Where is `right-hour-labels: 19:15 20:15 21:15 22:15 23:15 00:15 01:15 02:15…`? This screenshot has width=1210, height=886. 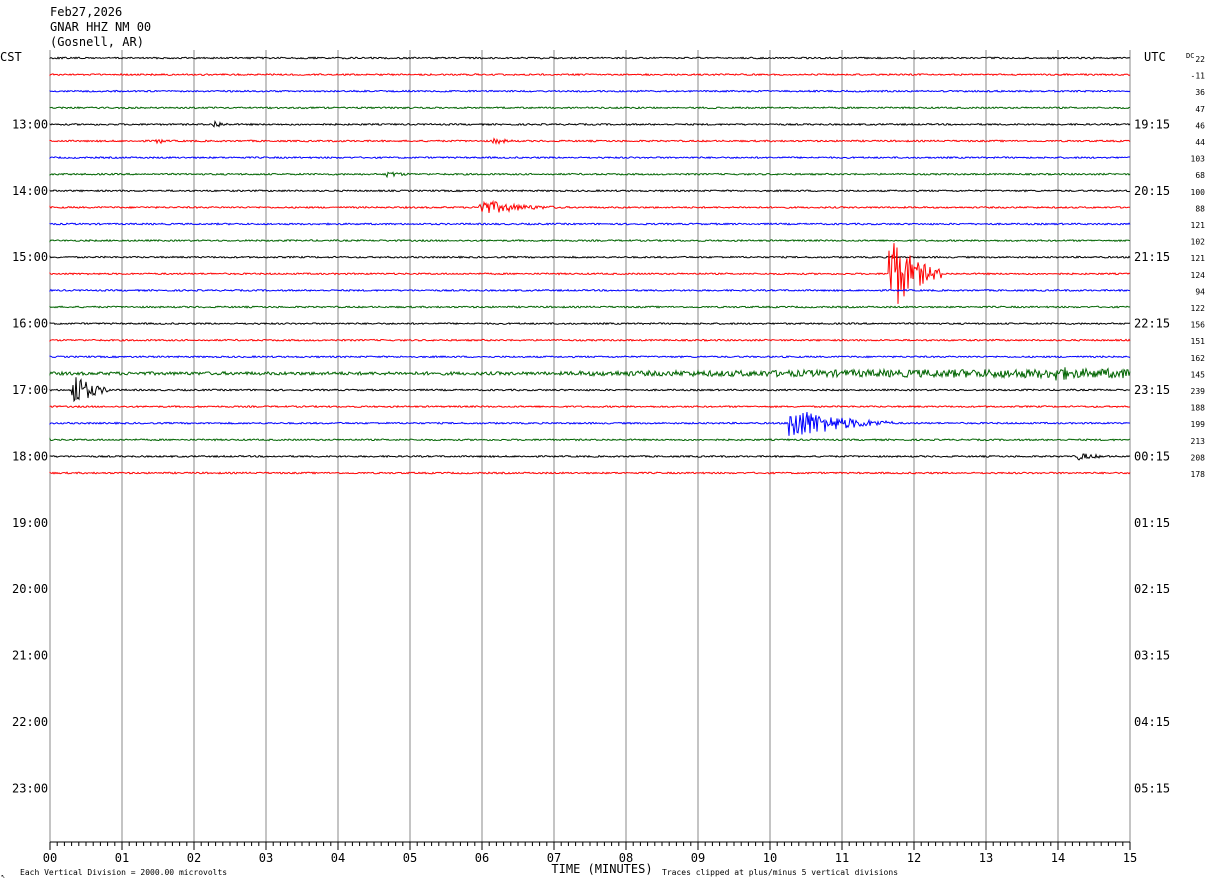
right-hour-labels: 19:15 20:15 21:15 22:15 23:15 00:15 01:15 02:15… is located at coordinates (1152, 456).